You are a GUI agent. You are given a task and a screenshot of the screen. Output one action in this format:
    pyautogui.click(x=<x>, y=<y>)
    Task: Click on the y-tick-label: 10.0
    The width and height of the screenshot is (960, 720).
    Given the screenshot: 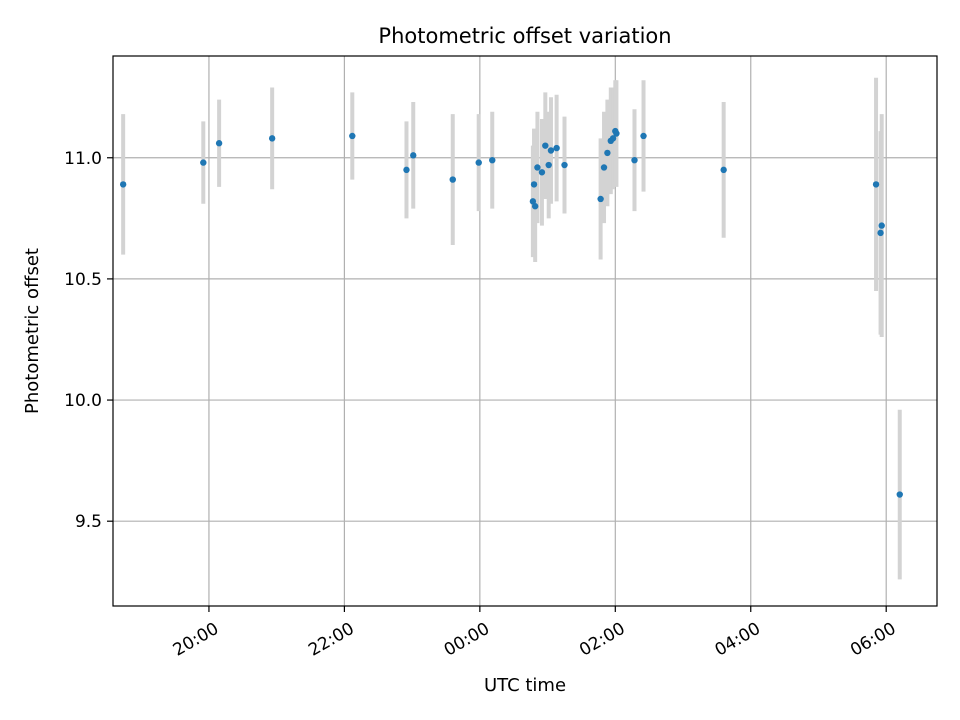 What is the action you would take?
    pyautogui.click(x=83, y=401)
    